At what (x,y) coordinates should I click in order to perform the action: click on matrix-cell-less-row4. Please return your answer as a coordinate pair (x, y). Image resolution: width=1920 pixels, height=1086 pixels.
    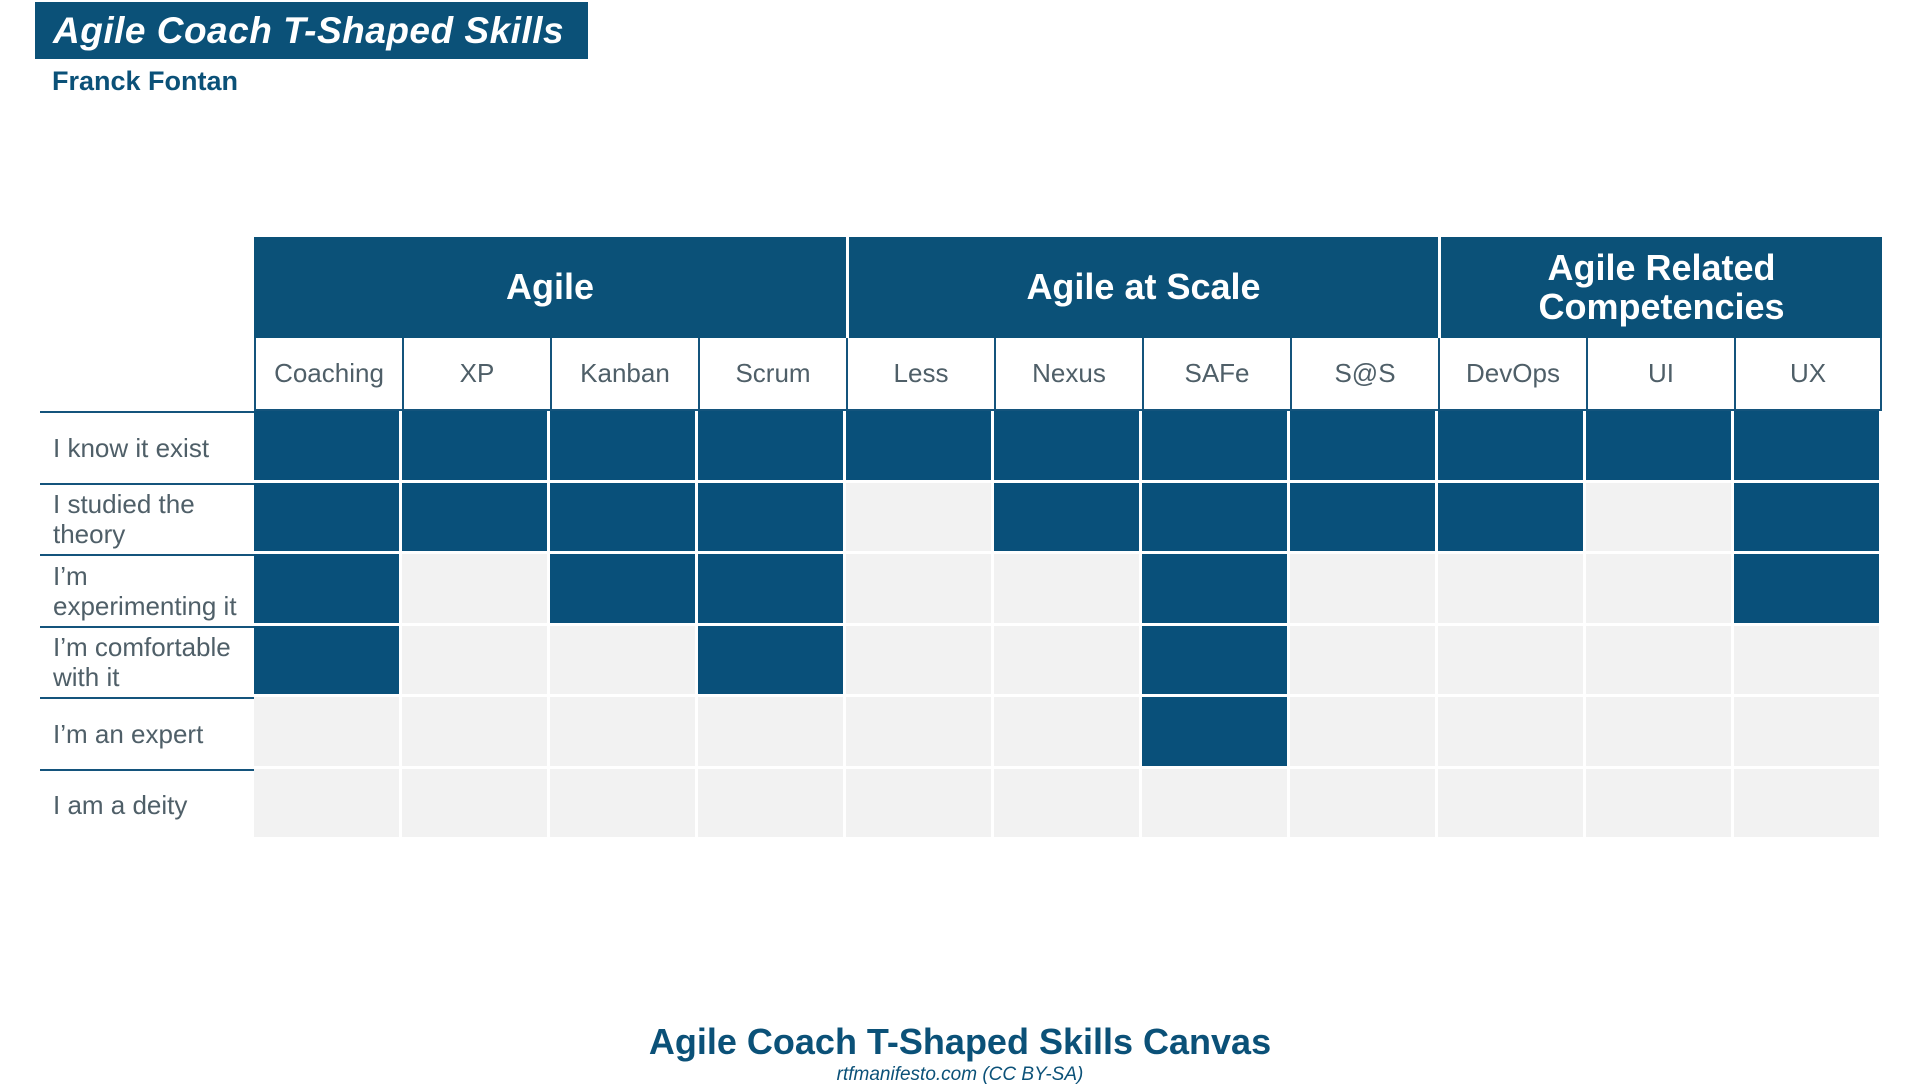
    Looking at the image, I should click on (920, 661).